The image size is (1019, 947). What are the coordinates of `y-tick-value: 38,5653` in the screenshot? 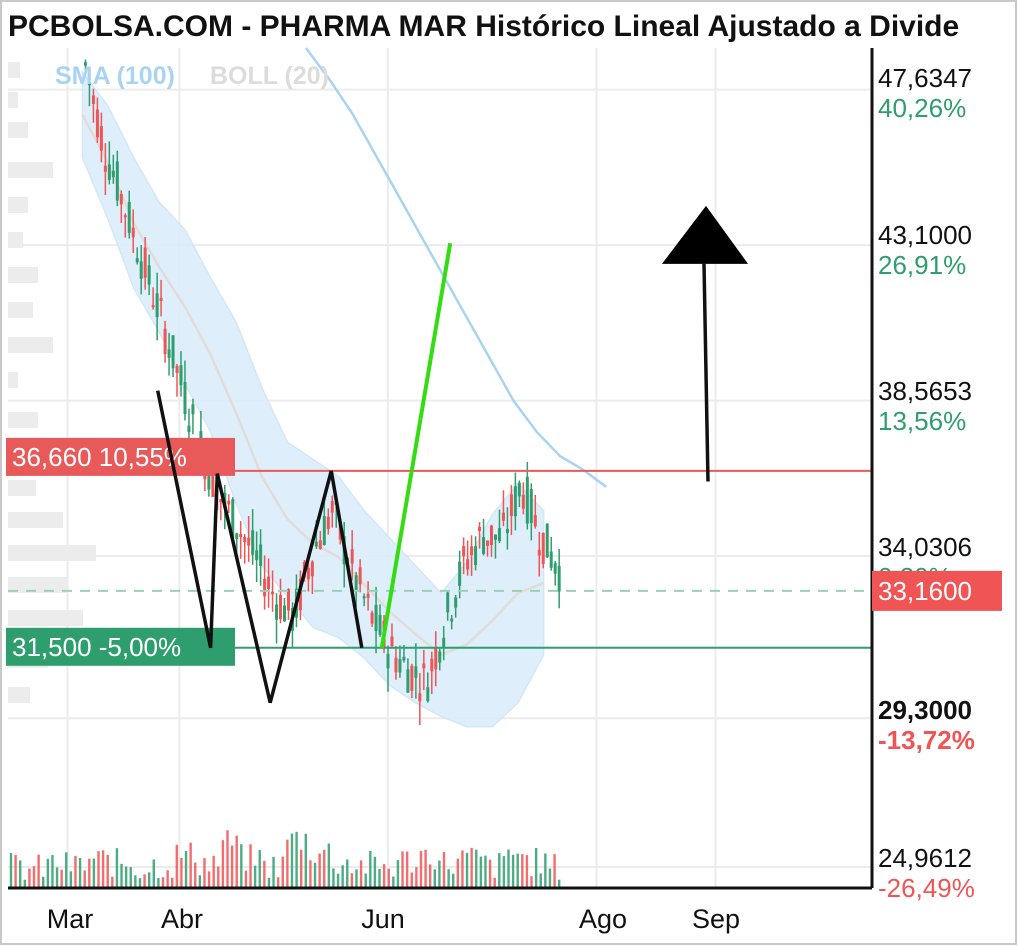 It's located at (925, 391).